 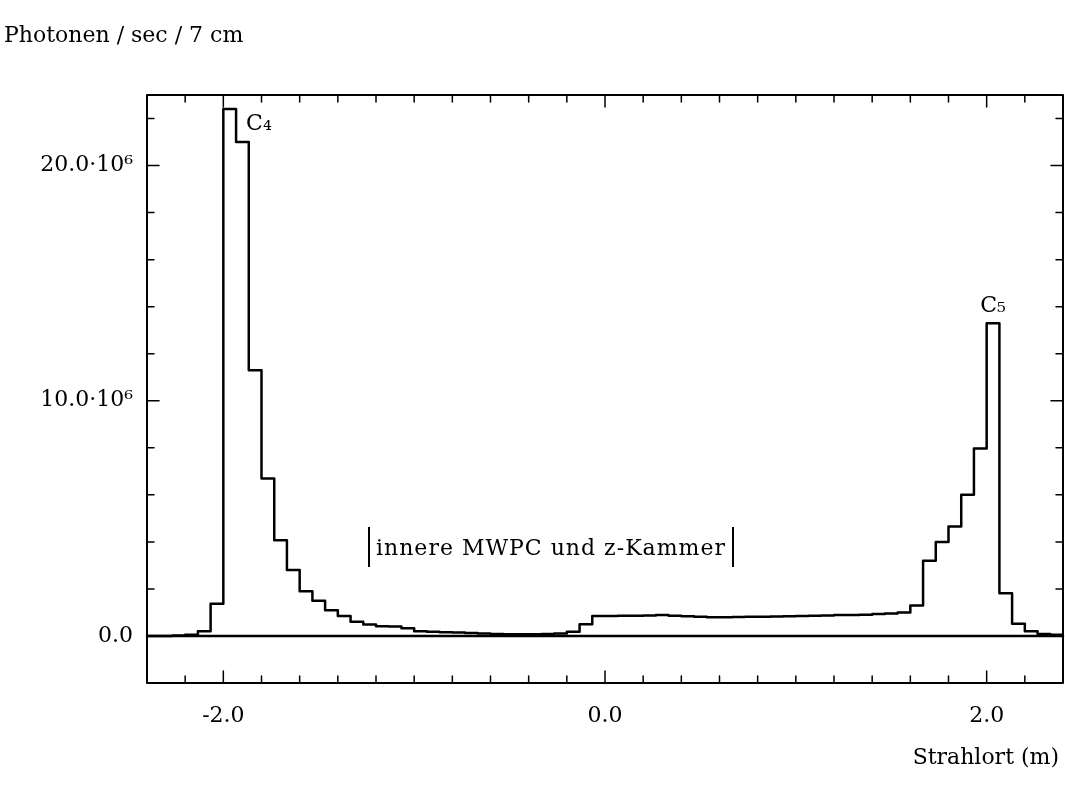 What do you see at coordinates (115, 634) in the screenshot?
I see `y-tick-label: 0.0` at bounding box center [115, 634].